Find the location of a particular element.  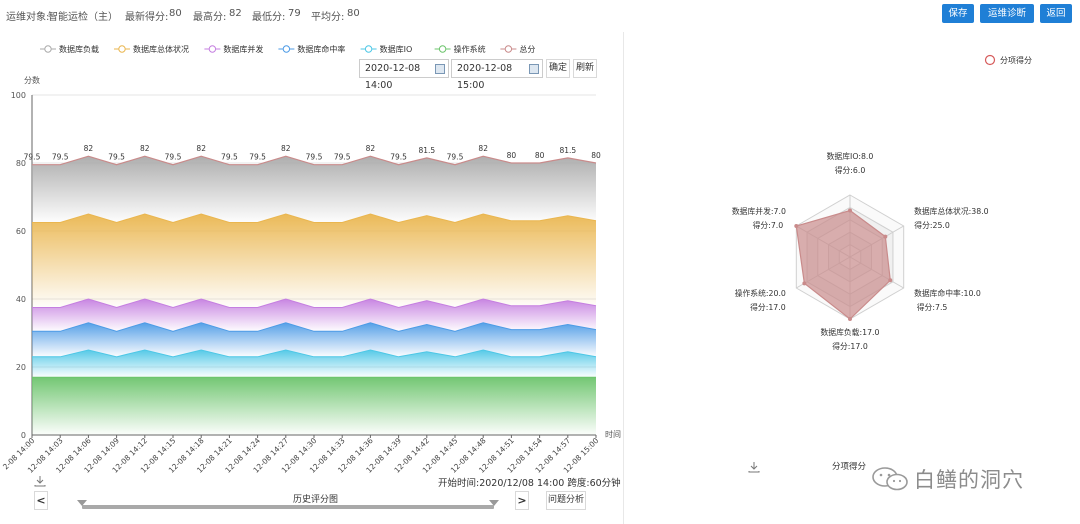

next-button: > is located at coordinates (522, 500).